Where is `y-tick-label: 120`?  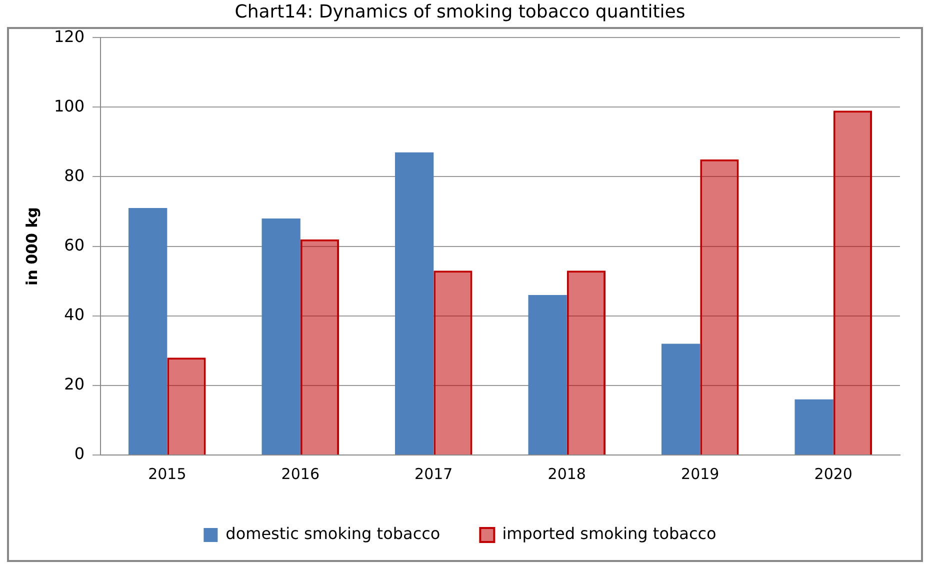 y-tick-label: 120 is located at coordinates (69, 36).